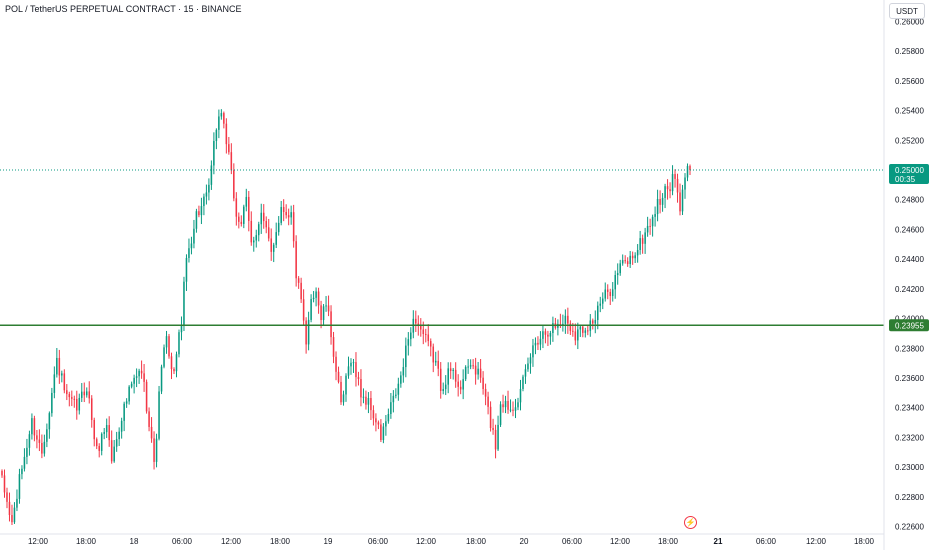 The height and width of the screenshot is (550, 932). Describe the element at coordinates (905, 179) in the screenshot. I see `countdown-timer: 00:35` at that location.